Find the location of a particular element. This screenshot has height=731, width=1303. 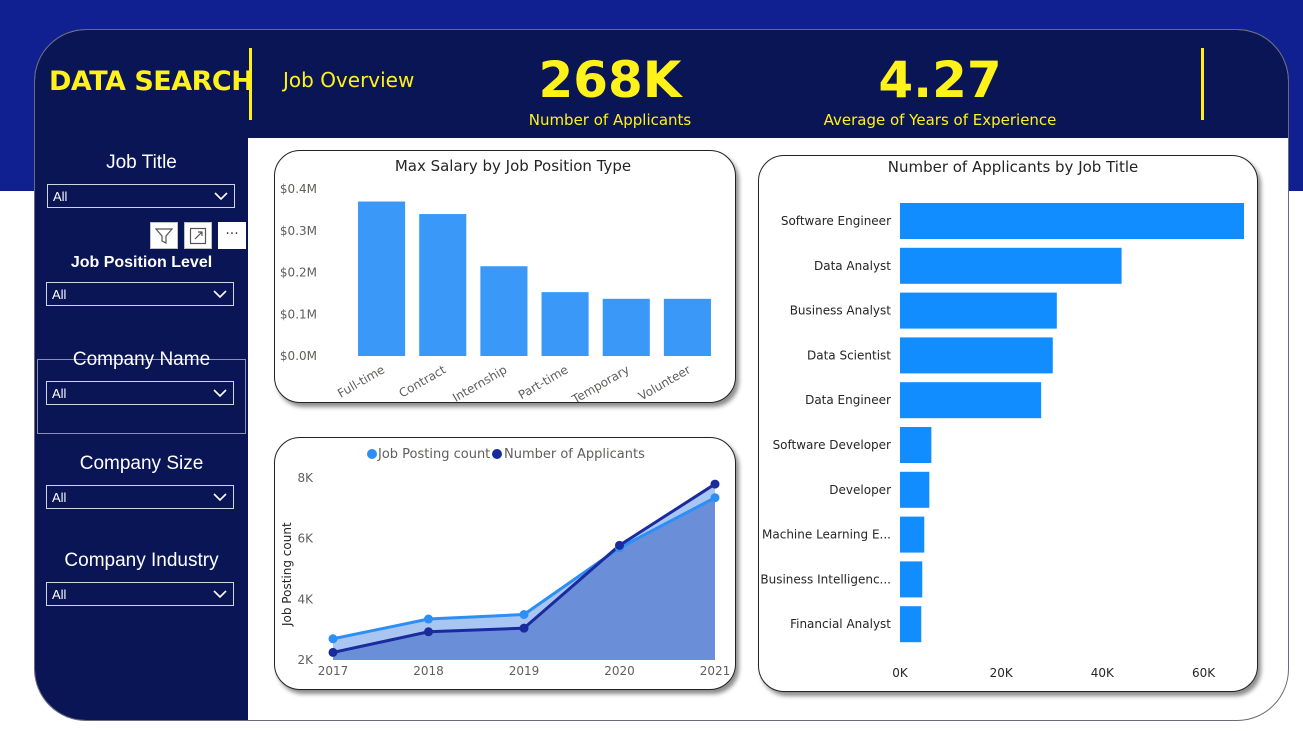

x-tick-label: 2019 is located at coordinates (524, 671).